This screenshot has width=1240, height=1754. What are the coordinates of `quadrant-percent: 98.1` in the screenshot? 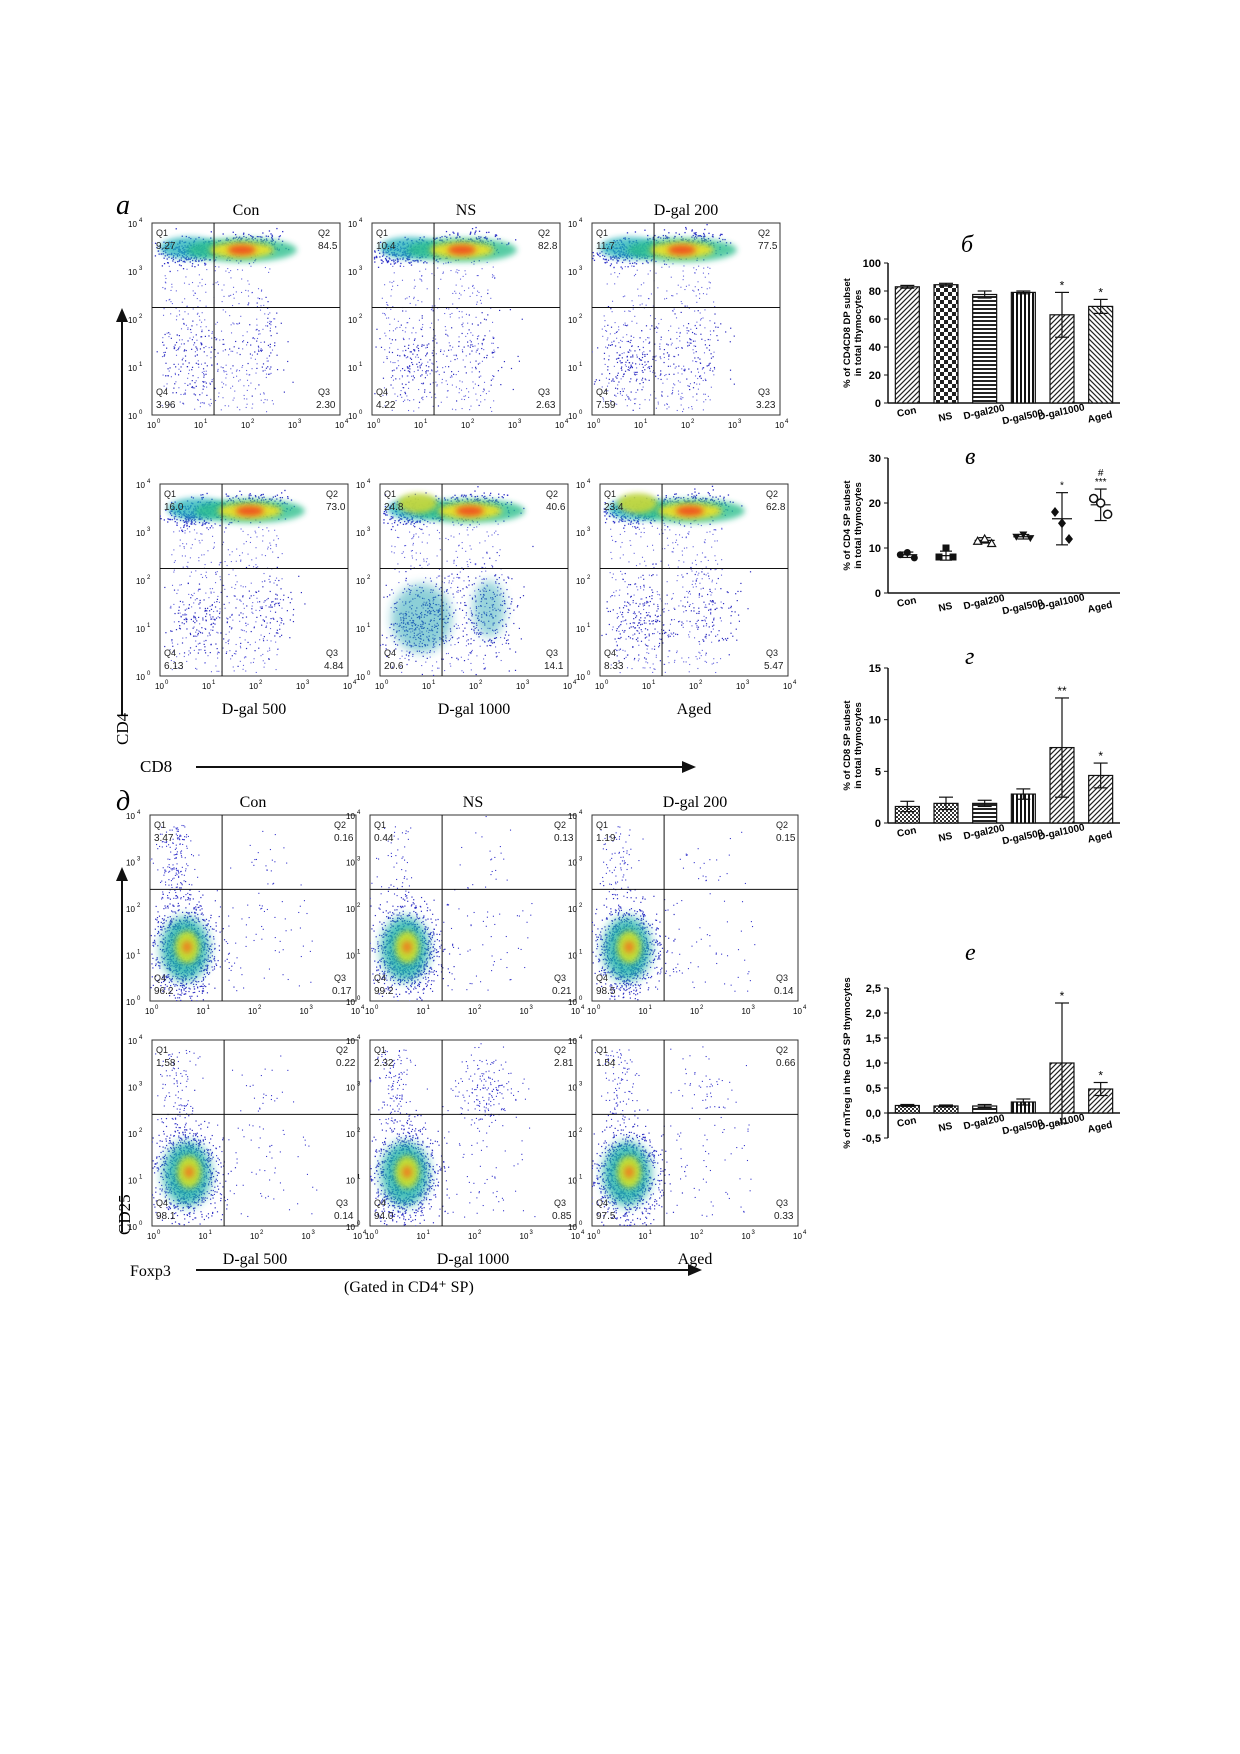 It's located at (166, 1216).